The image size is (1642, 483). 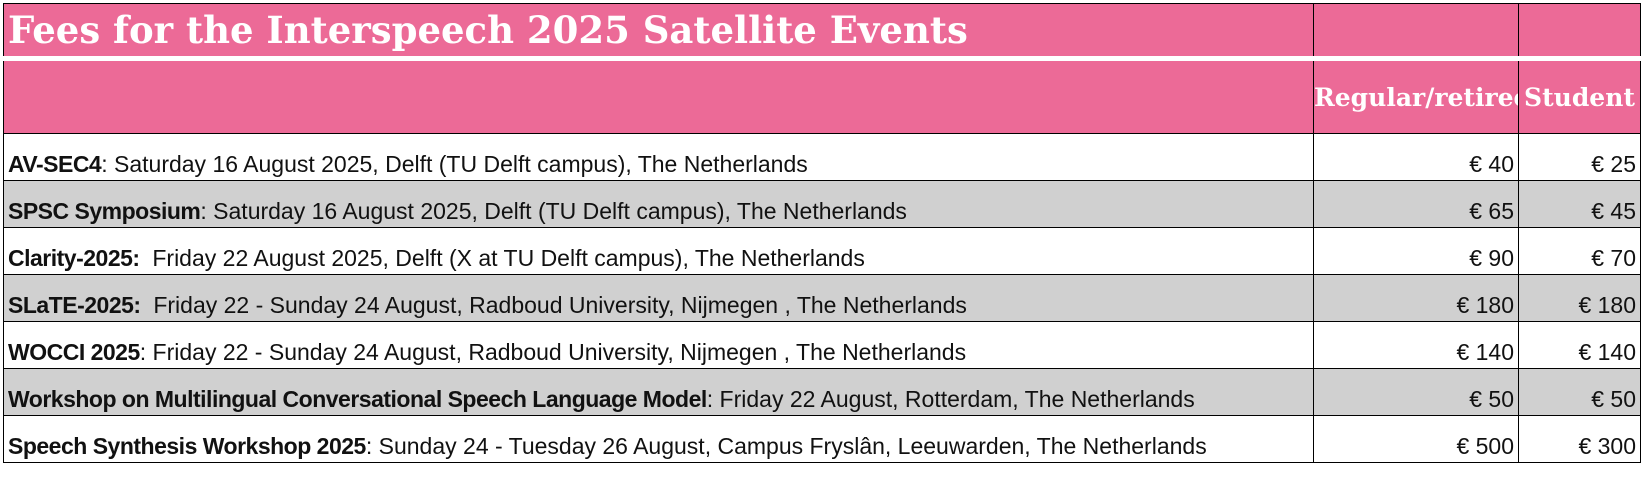 I want to click on fee-regular: € 65, so click(x=1416, y=204).